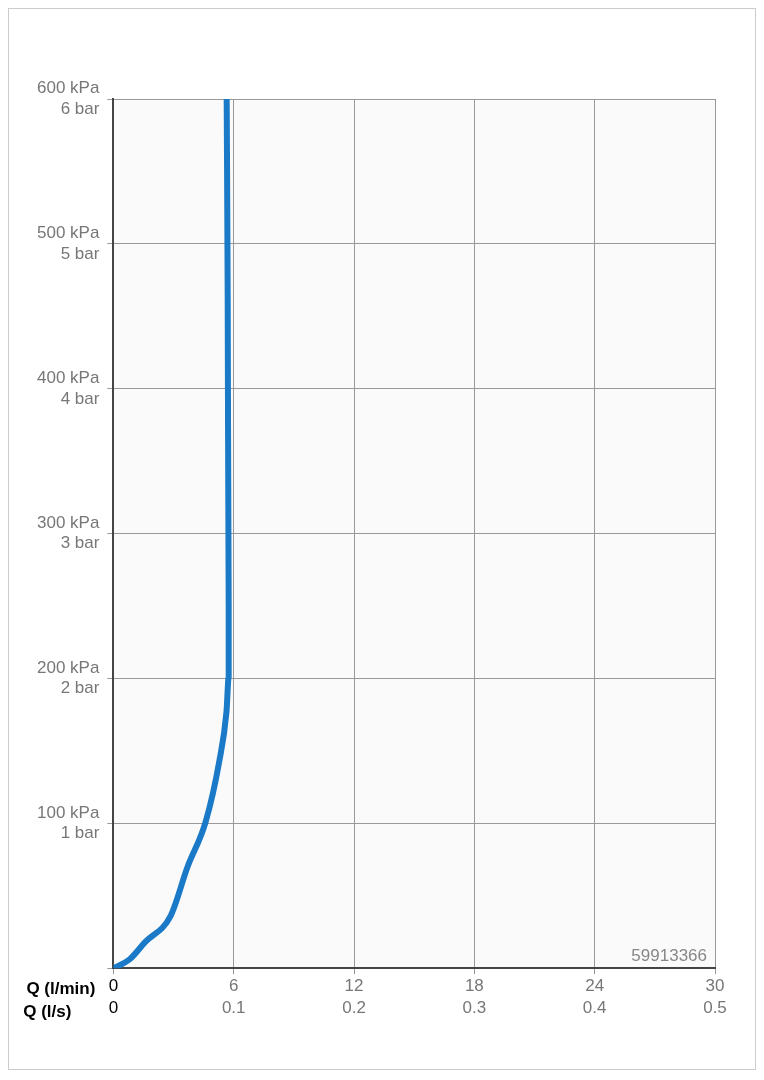 The image size is (764, 1080). What do you see at coordinates (233, 986) in the screenshot?
I see `x-tick-label: 6` at bounding box center [233, 986].